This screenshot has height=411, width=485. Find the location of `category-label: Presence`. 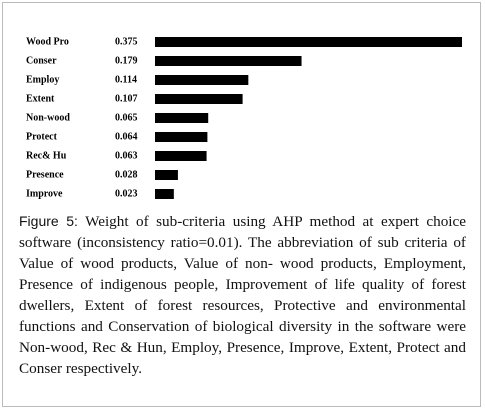

category-label: Presence is located at coordinates (45, 174).